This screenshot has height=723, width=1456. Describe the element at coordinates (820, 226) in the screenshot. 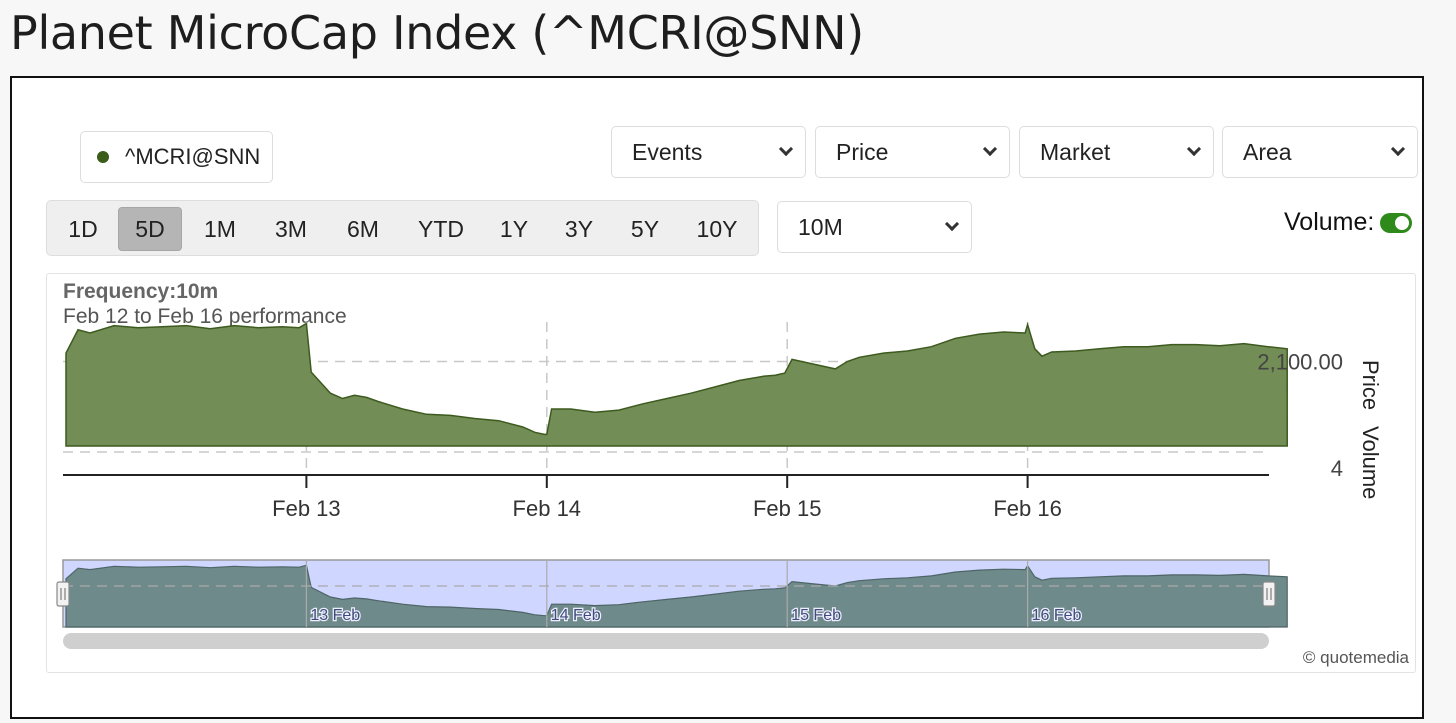

I see `interval-select-label: 10M` at that location.